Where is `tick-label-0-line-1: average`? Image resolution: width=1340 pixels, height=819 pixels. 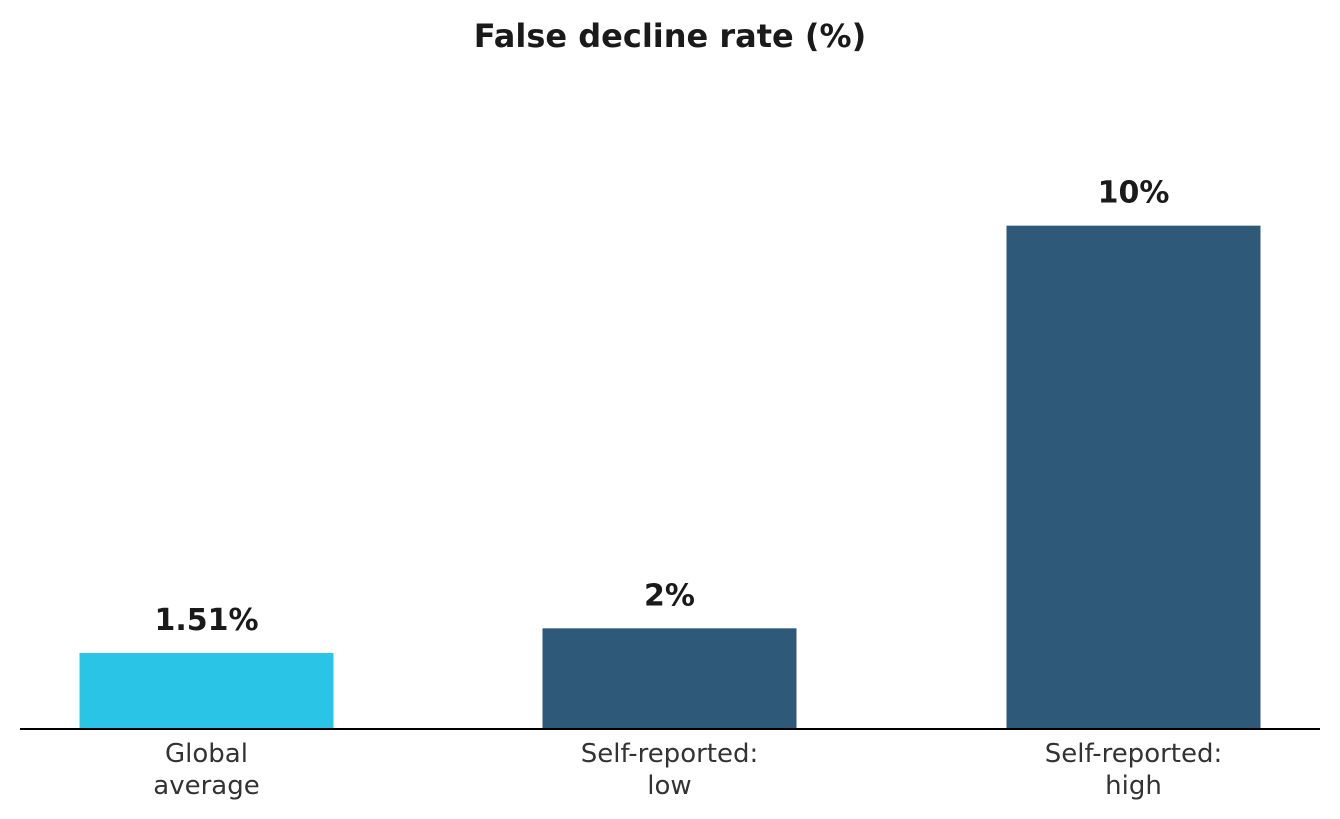 tick-label-0-line-1: average is located at coordinates (206, 786).